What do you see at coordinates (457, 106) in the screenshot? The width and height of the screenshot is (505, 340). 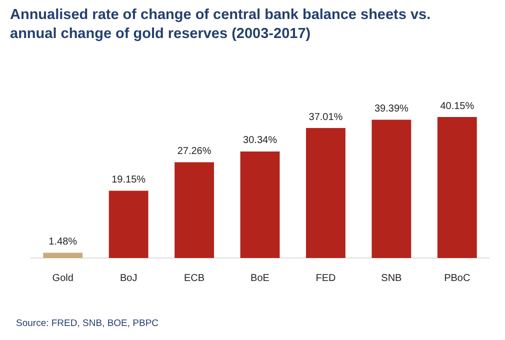 I see `data-label: 40.15%` at bounding box center [457, 106].